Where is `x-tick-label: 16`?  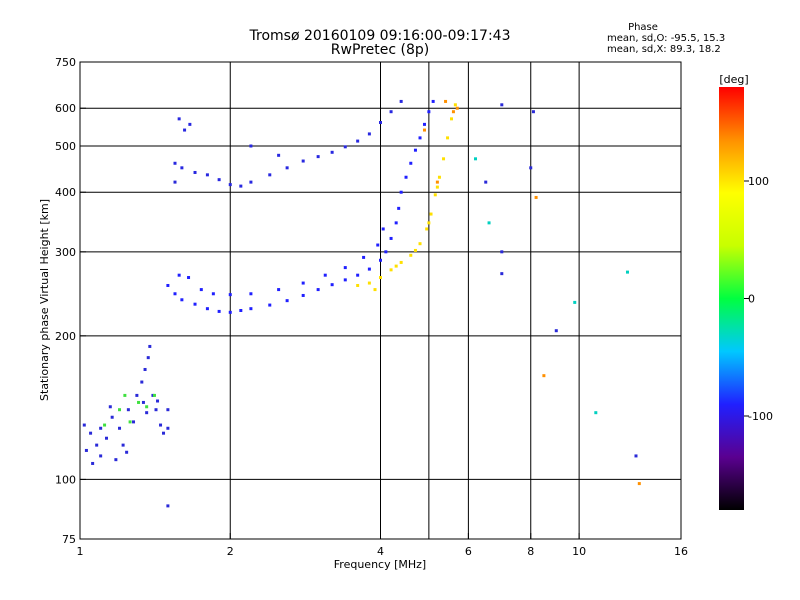 x-tick-label: 16 is located at coordinates (681, 551).